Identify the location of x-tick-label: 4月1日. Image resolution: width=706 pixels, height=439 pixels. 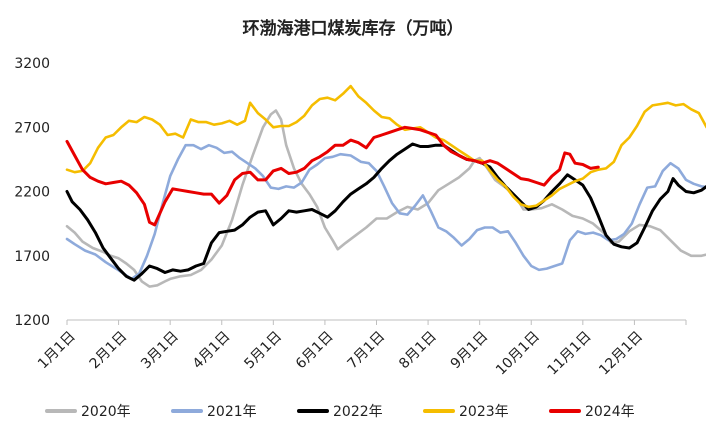
(212, 350).